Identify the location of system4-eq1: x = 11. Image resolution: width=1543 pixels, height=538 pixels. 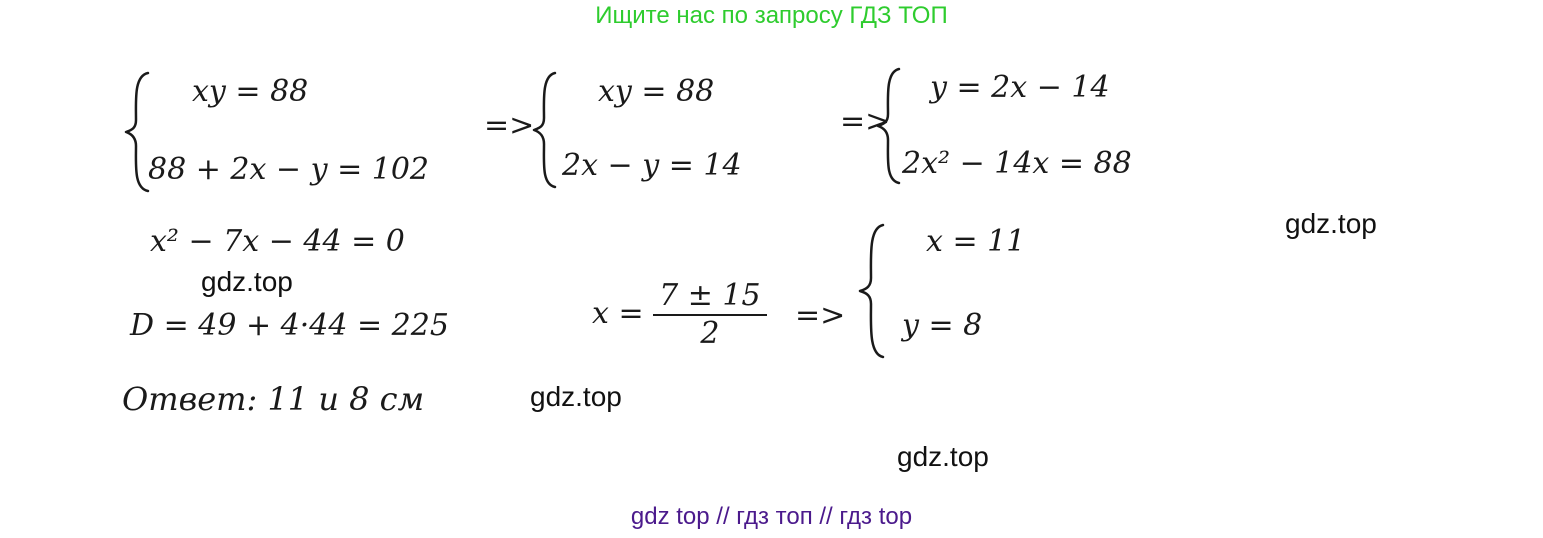
(976, 241).